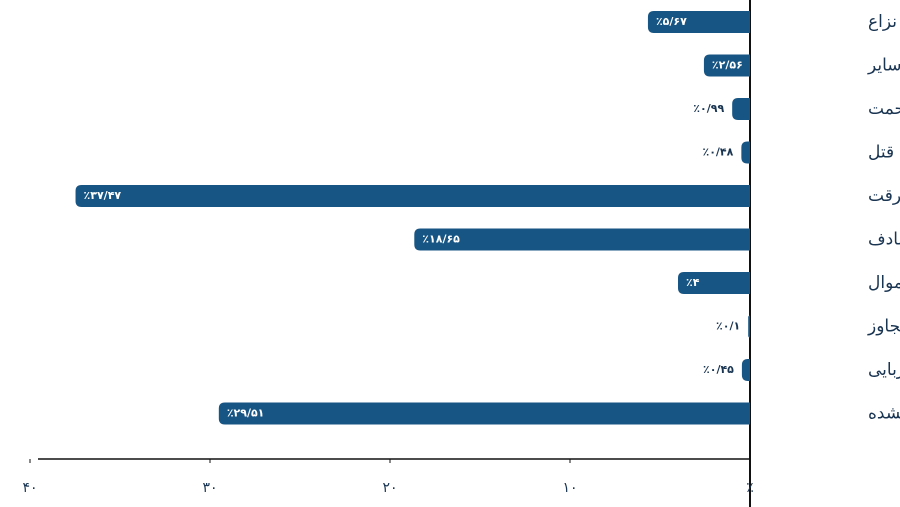 The width and height of the screenshot is (900, 507). I want to click on category-label: ثبت نشده, so click(884, 414).